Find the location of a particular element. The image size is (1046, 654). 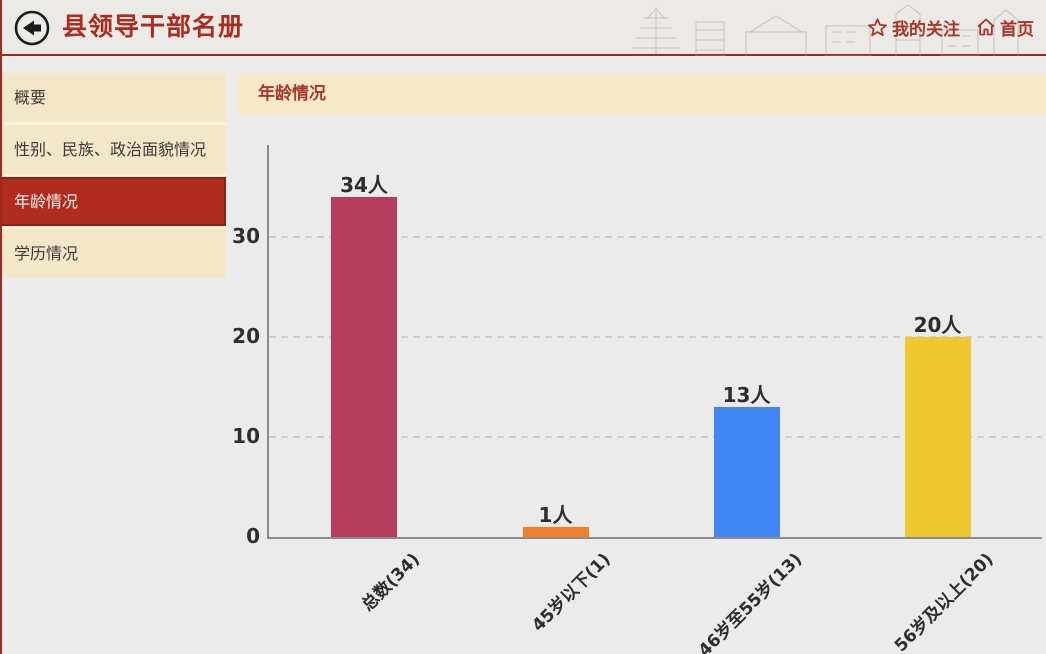

x-axis-category-label: 46岁至55岁(13) is located at coordinates (750, 601).